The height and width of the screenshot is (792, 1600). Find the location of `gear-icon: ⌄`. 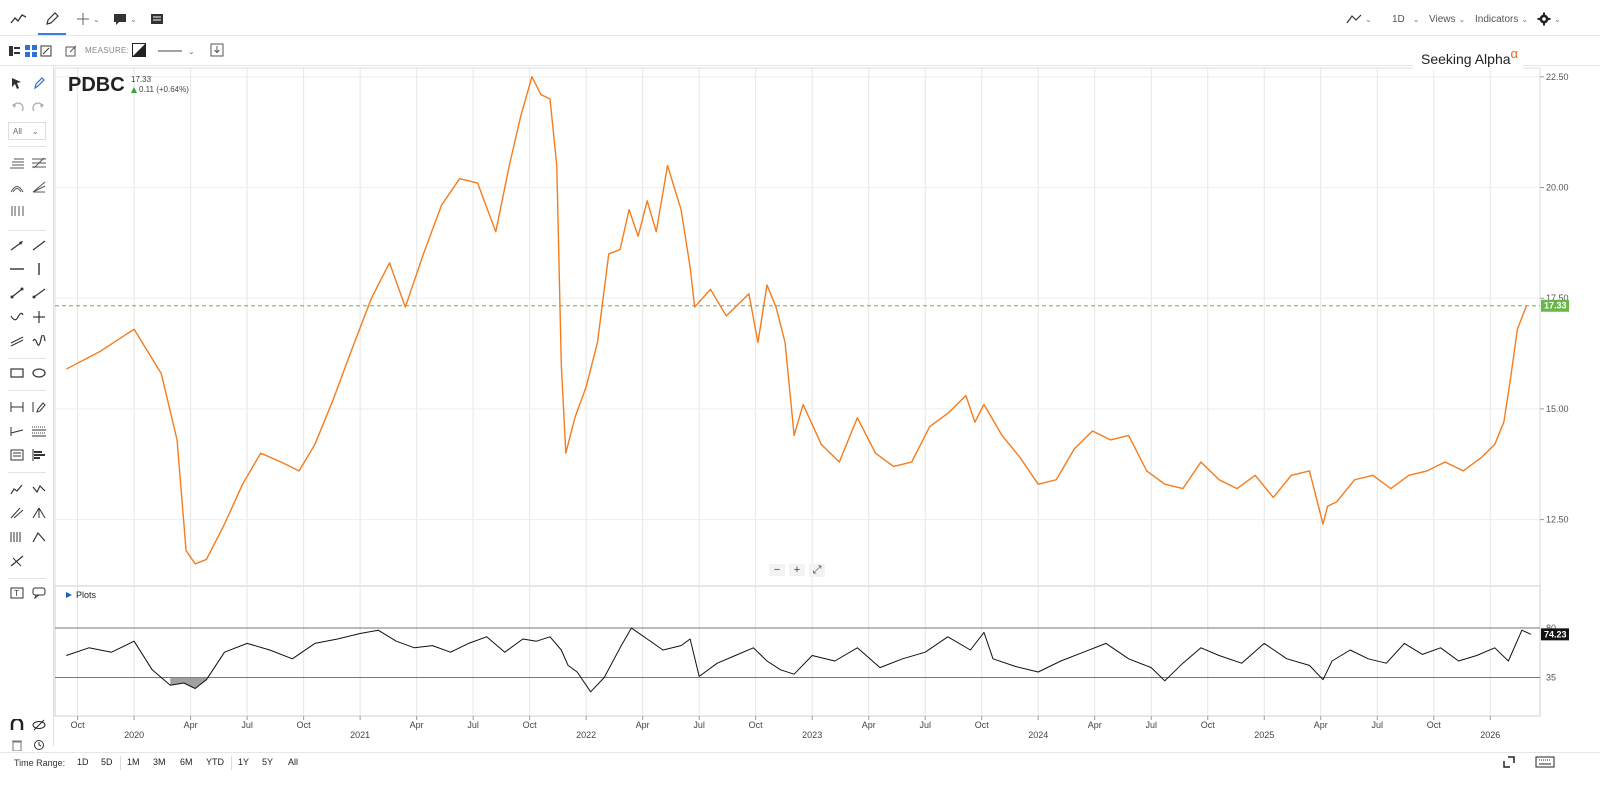

gear-icon: ⌄ is located at coordinates (1549, 19).